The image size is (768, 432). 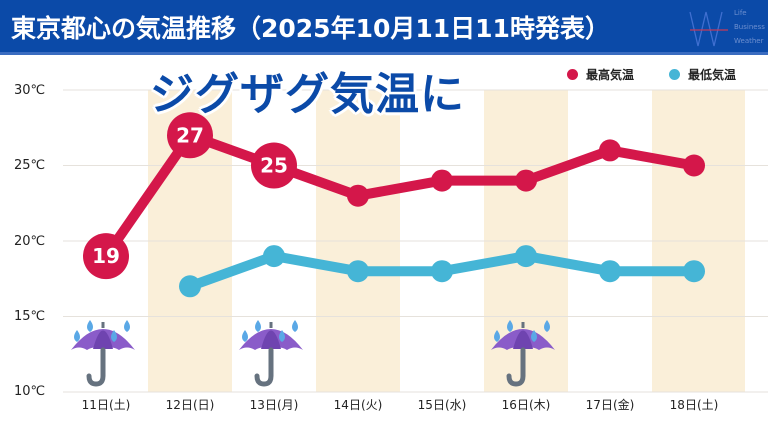 I want to click on ytick-label: 10℃, so click(x=30, y=391).